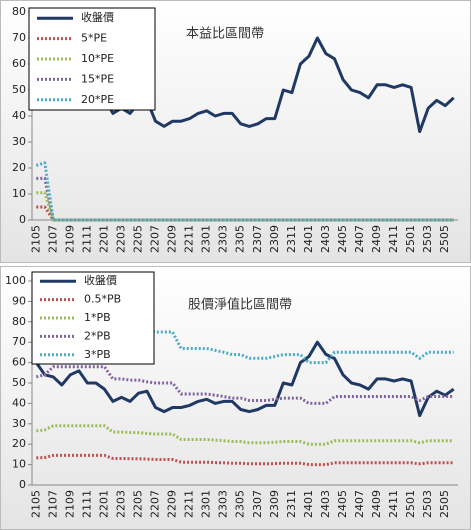 This screenshot has height=530, width=471. What do you see at coordinates (240, 305) in the screenshot?
I see `chart-title: 股價淨值比區間帶` at bounding box center [240, 305].